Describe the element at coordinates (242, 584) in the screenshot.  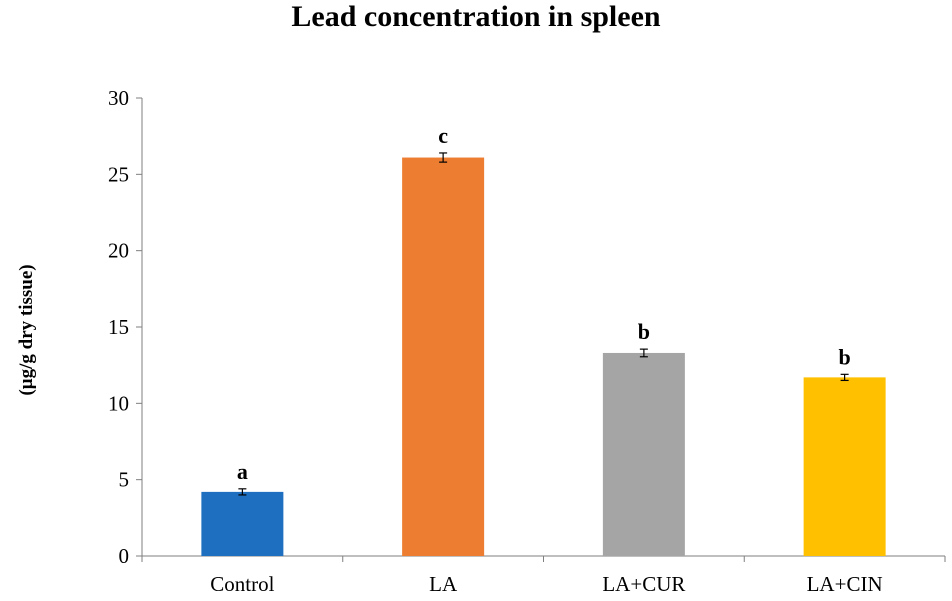
I see `x-tick-label: Control` at that location.